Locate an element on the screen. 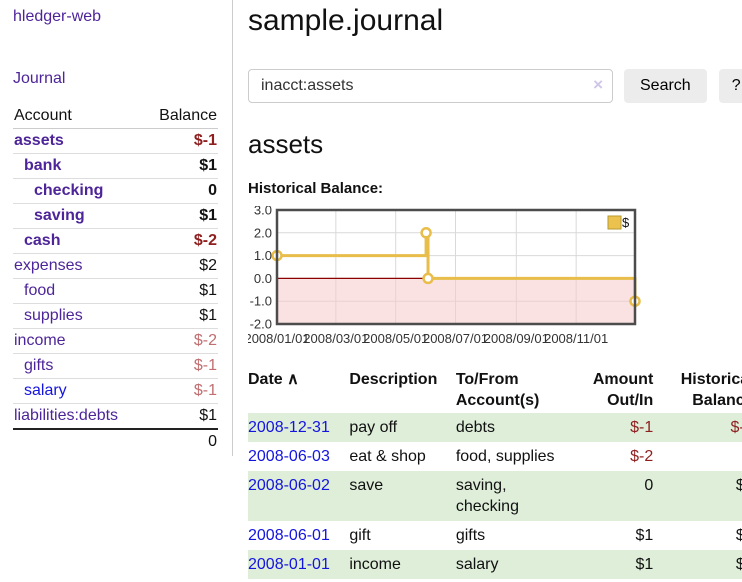 The image size is (742, 582). register-row: 2008-06-02 save saving, checking 0 $2 is located at coordinates (495, 496).